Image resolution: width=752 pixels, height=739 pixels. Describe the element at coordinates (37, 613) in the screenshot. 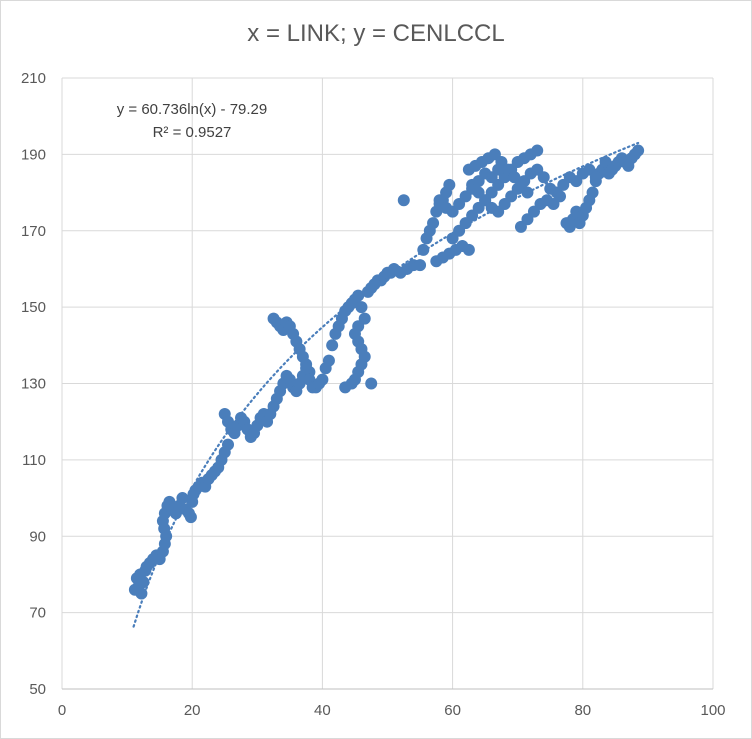

I see `y-tick-label: 70` at that location.